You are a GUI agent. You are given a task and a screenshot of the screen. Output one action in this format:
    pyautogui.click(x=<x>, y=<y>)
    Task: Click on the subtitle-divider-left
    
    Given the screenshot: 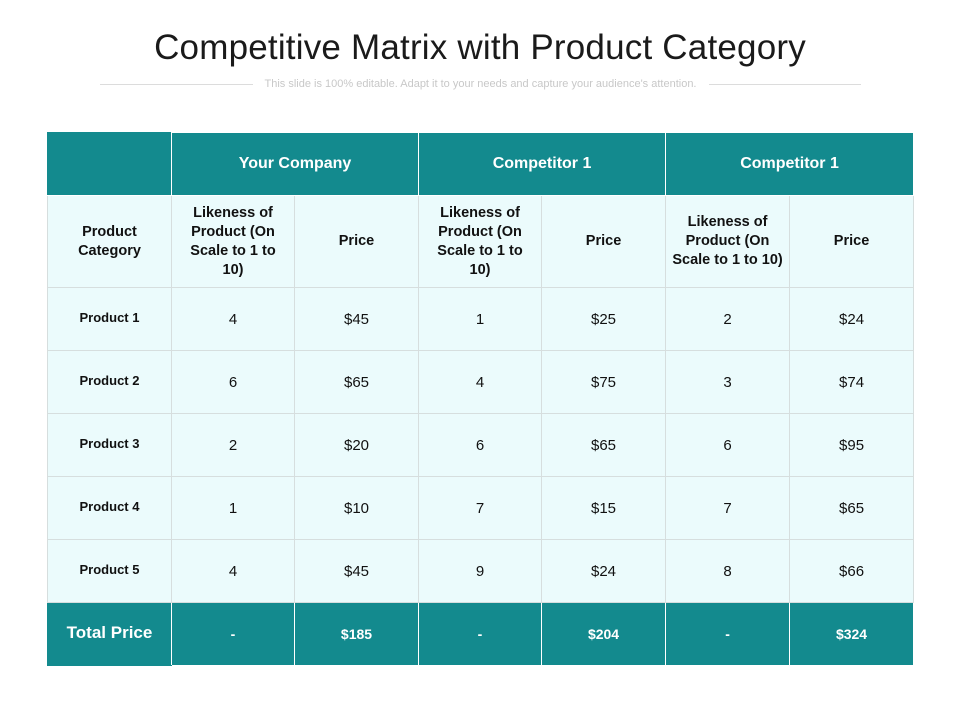 What is the action you would take?
    pyautogui.click(x=176, y=84)
    